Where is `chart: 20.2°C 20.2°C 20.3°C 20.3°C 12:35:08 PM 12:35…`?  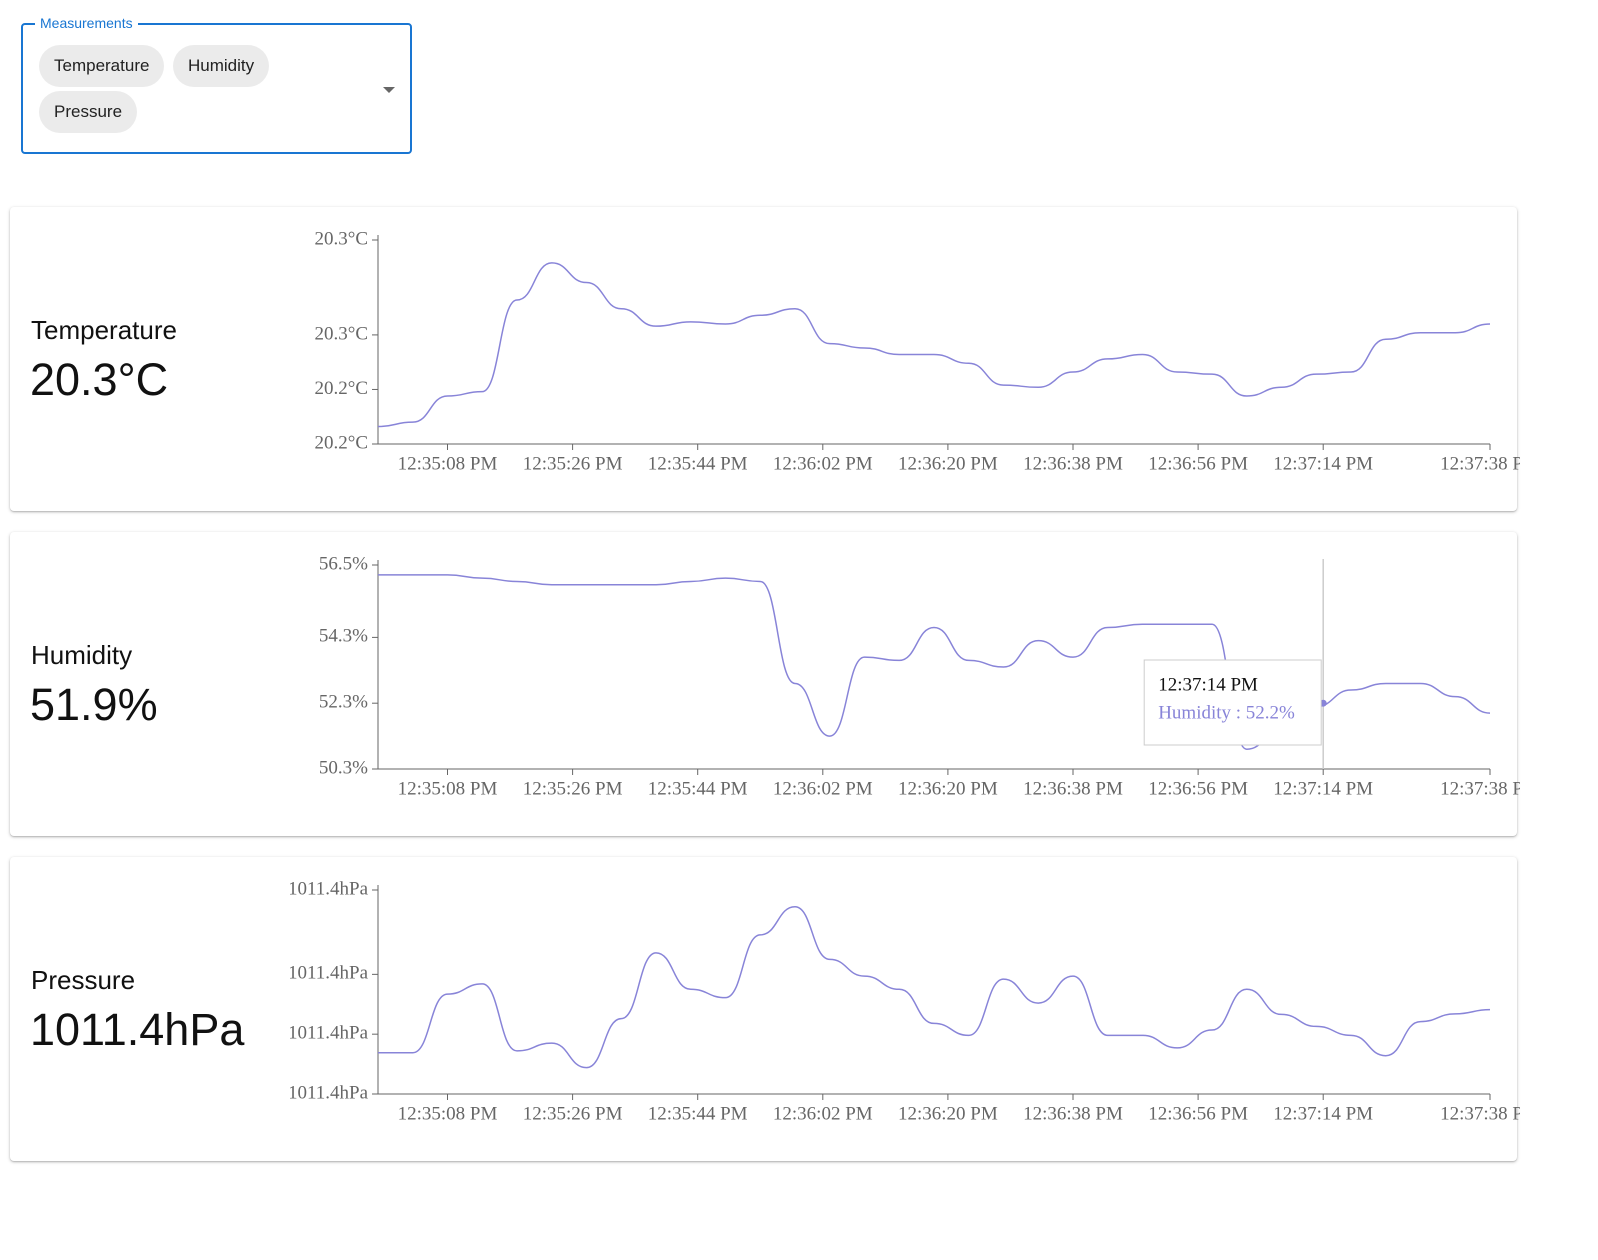 chart: 20.2°C 20.2°C 20.3°C 20.3°C 12:35:08 PM 12:35… is located at coordinates (917, 351).